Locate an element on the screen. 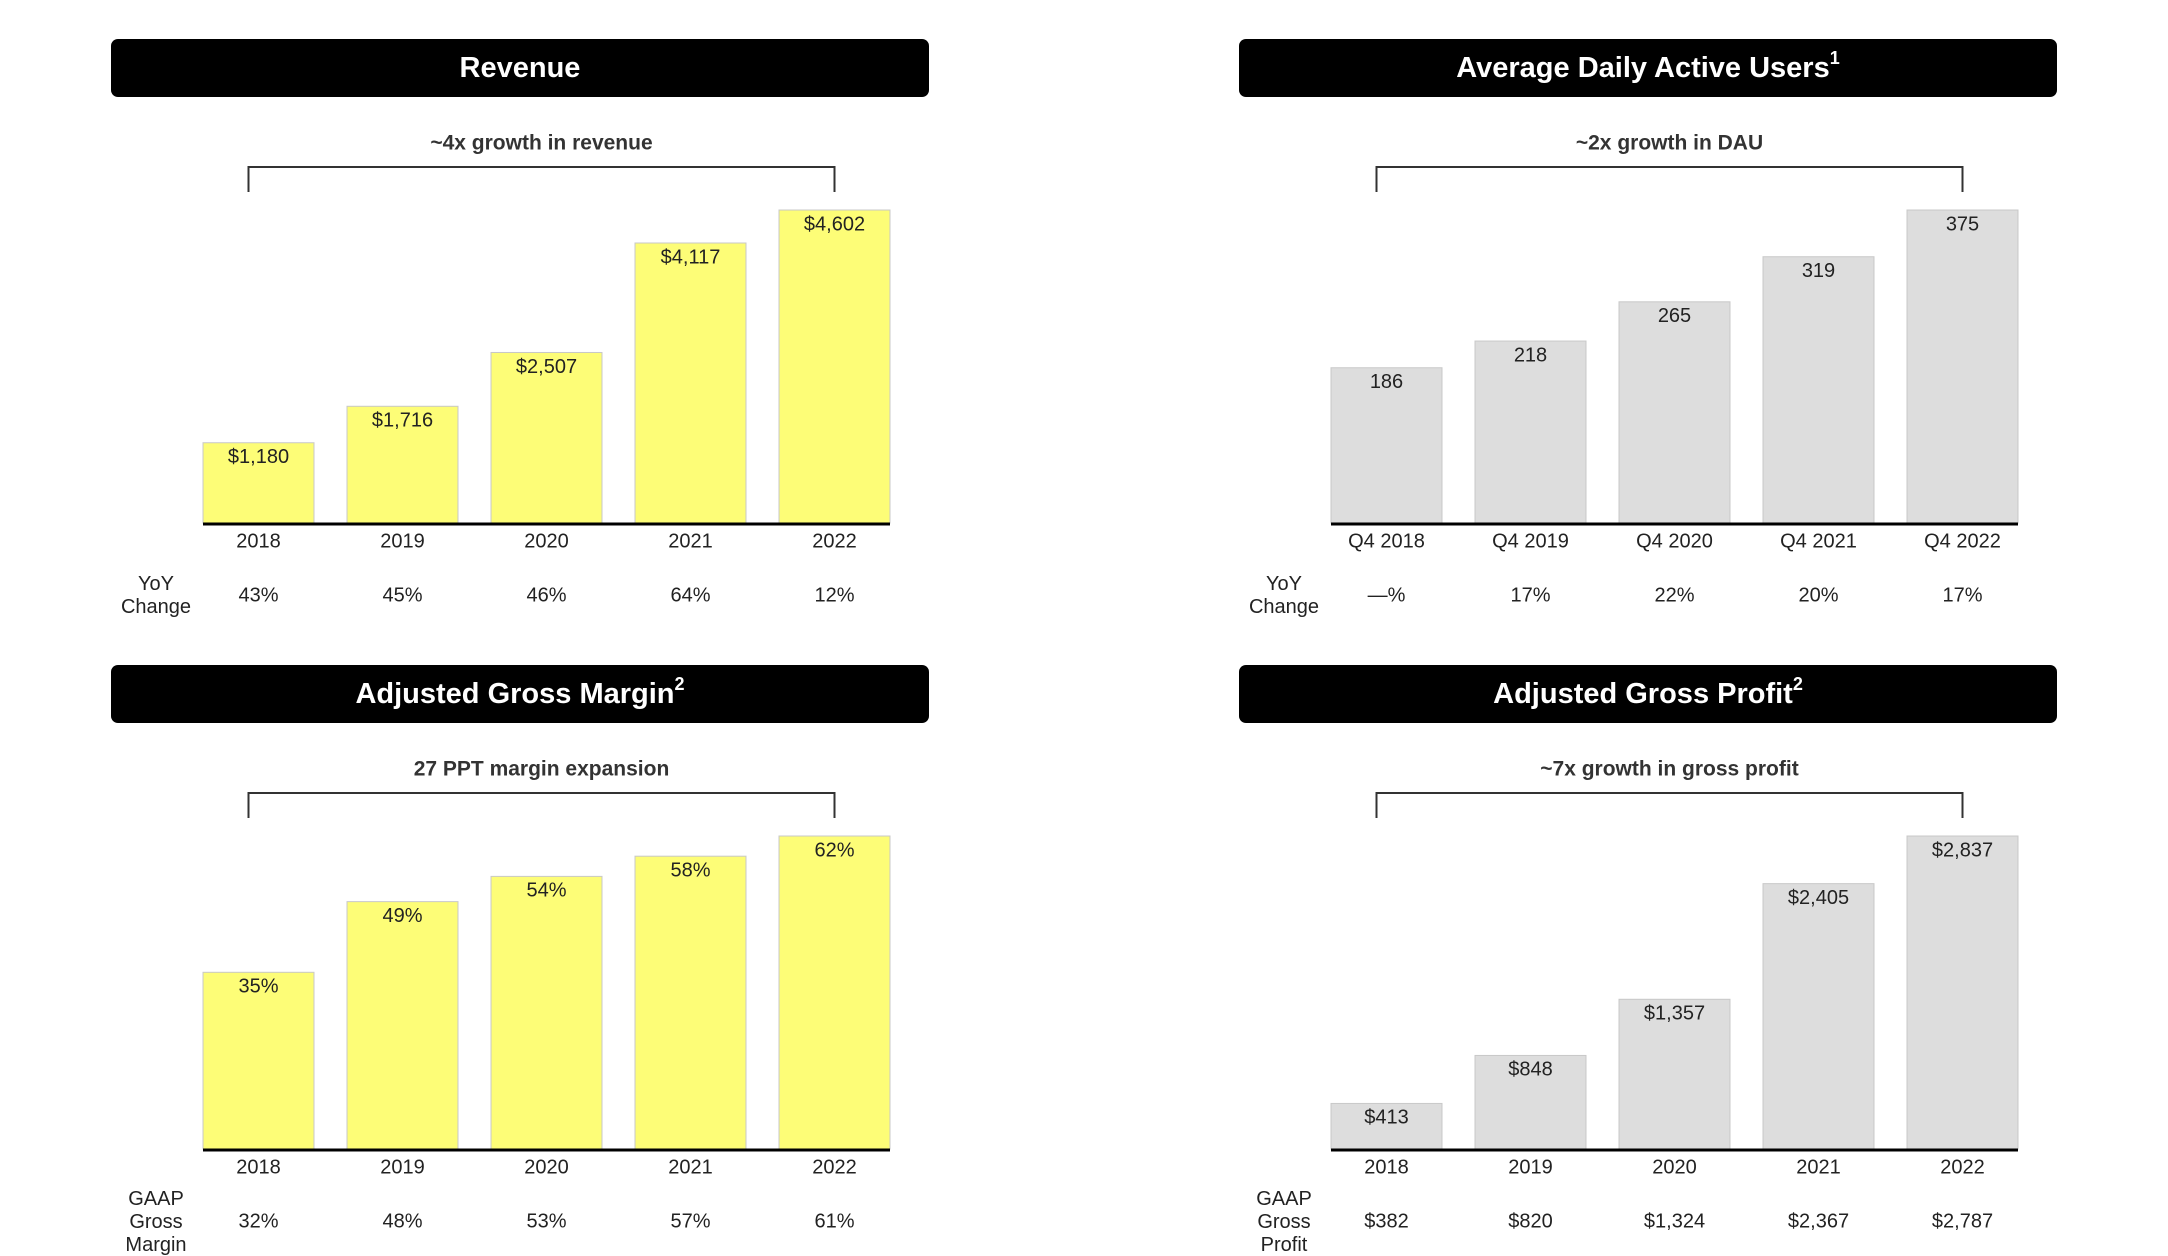 This screenshot has height=1256, width=2168. row-value: —% is located at coordinates (1387, 595).